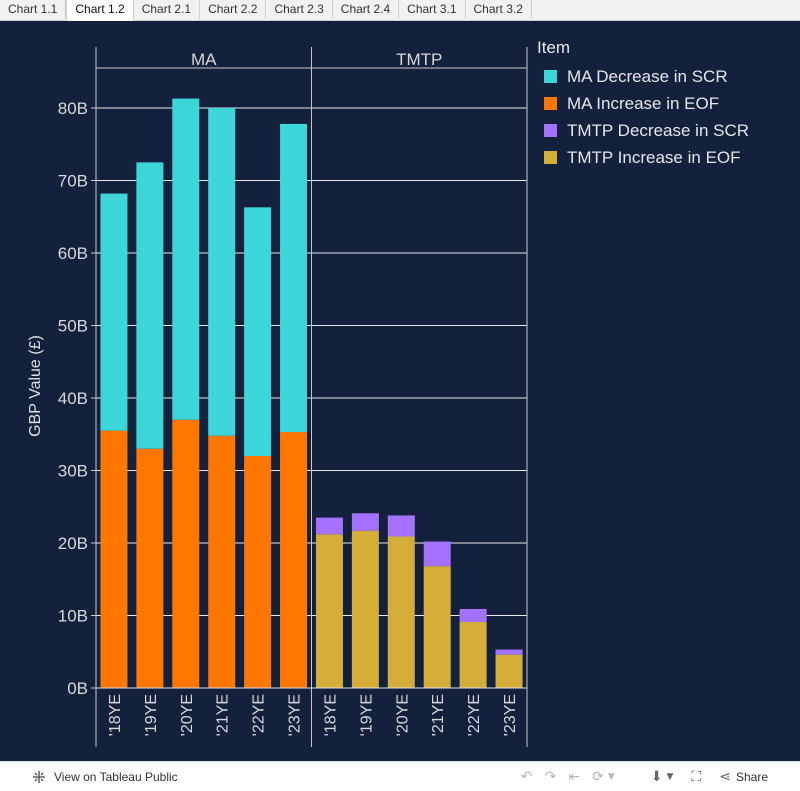  Describe the element at coordinates (204, 59) in the screenshot. I see `panel-header-ma: MA` at that location.